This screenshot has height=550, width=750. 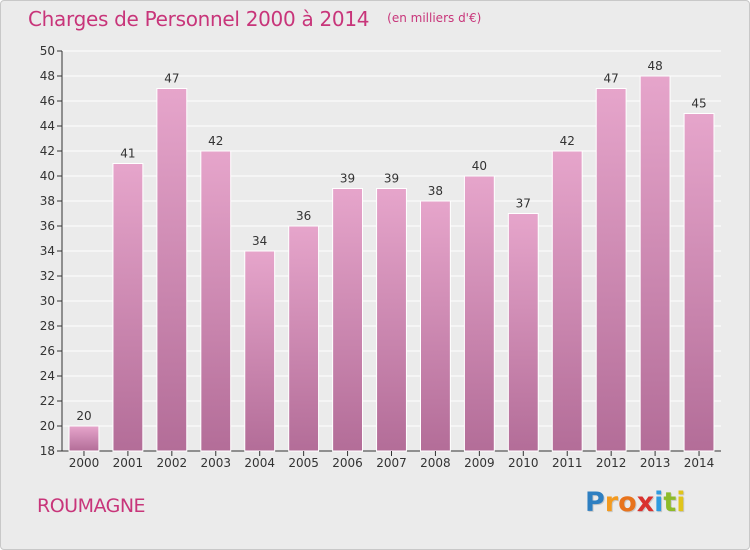 What do you see at coordinates (645, 502) in the screenshot?
I see `logo-letter: x` at bounding box center [645, 502].